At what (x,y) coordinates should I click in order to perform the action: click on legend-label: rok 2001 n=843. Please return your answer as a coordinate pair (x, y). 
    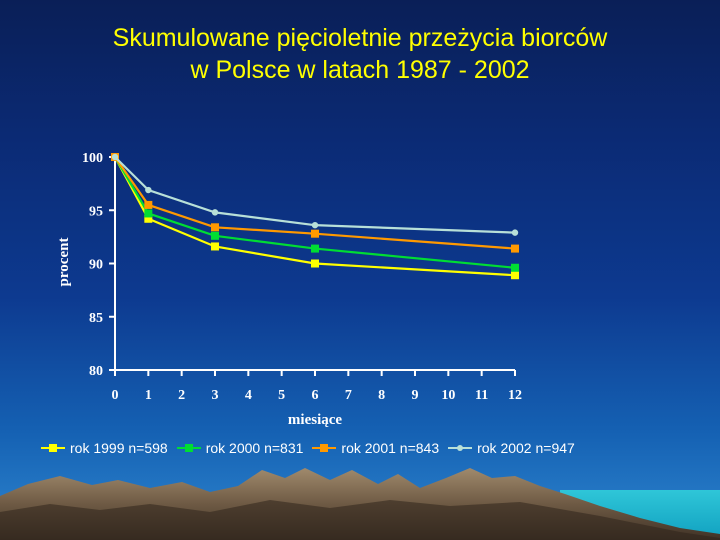
    Looking at the image, I should click on (390, 448).